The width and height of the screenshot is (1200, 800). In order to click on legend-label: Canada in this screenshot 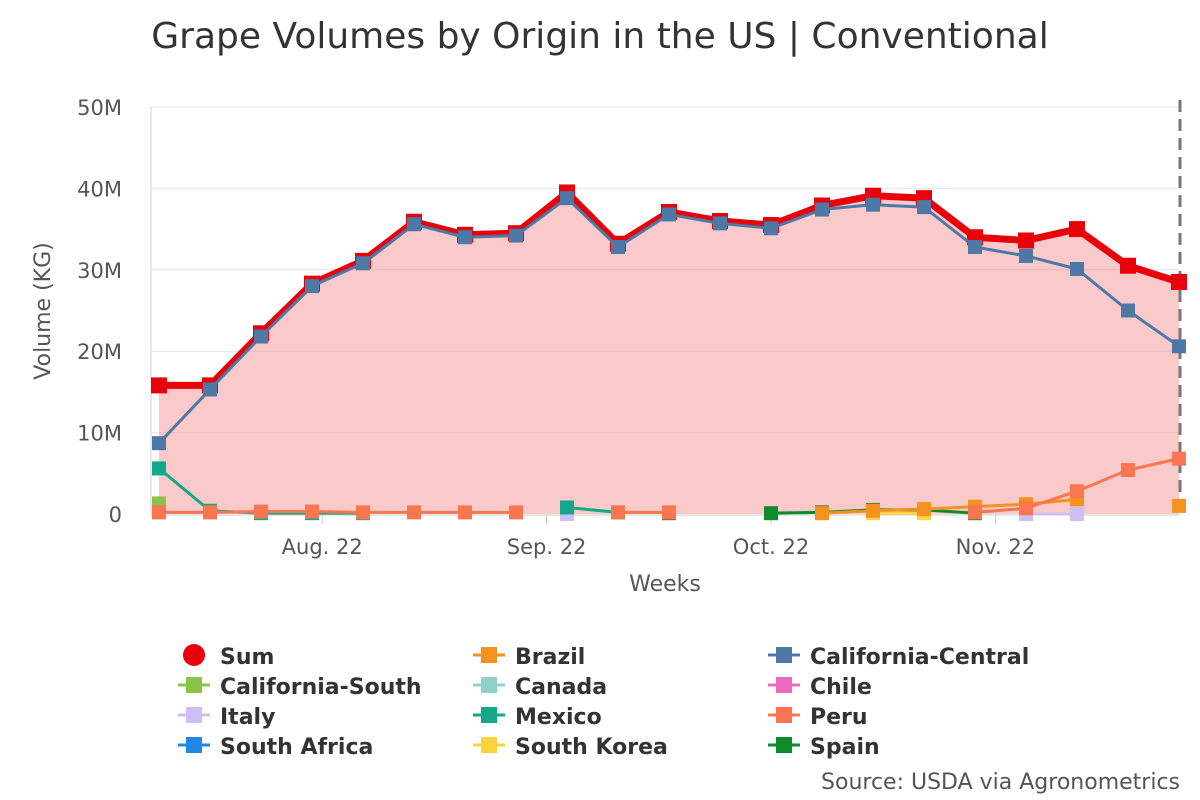, I will do `click(561, 687)`.